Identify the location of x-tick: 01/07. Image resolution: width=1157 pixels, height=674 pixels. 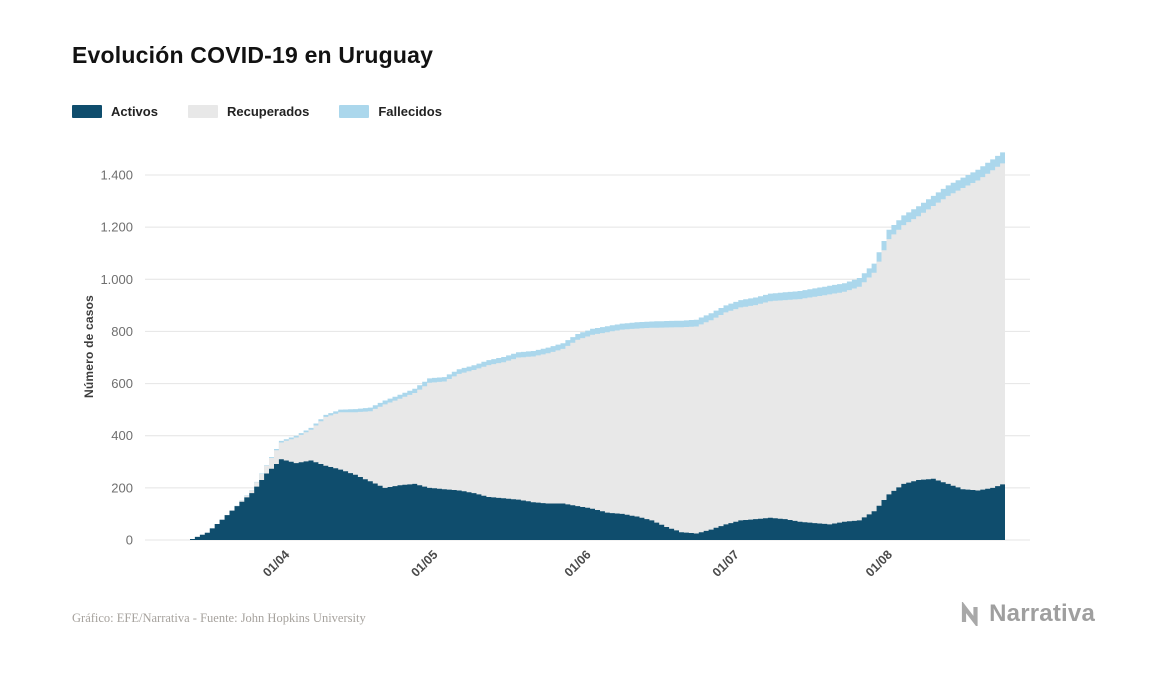
(726, 564).